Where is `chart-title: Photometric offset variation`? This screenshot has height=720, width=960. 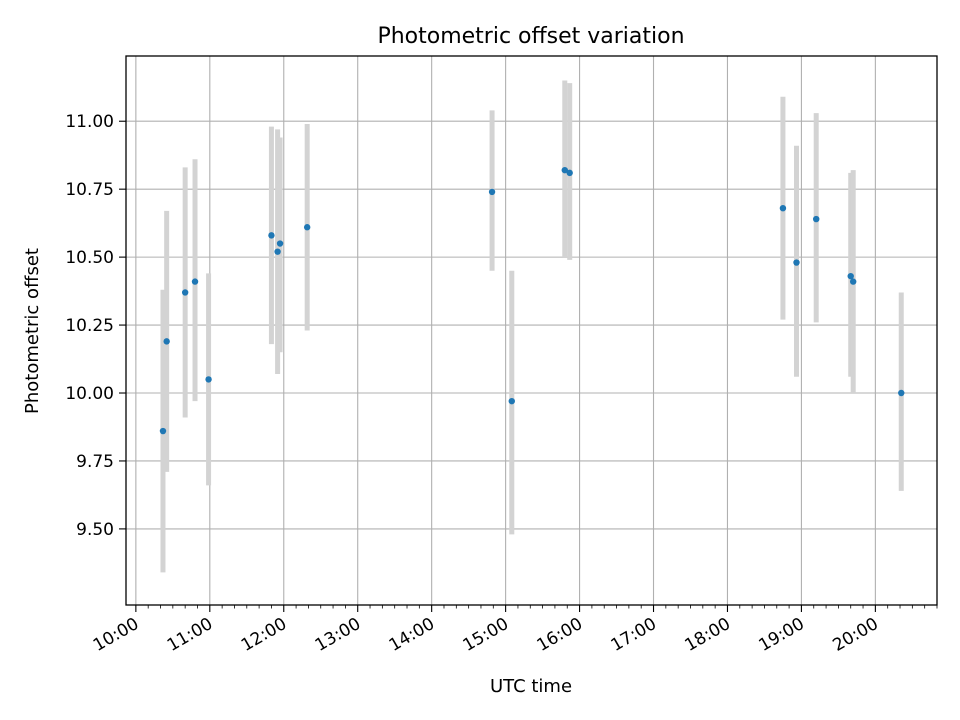 chart-title: Photometric offset variation is located at coordinates (530, 36).